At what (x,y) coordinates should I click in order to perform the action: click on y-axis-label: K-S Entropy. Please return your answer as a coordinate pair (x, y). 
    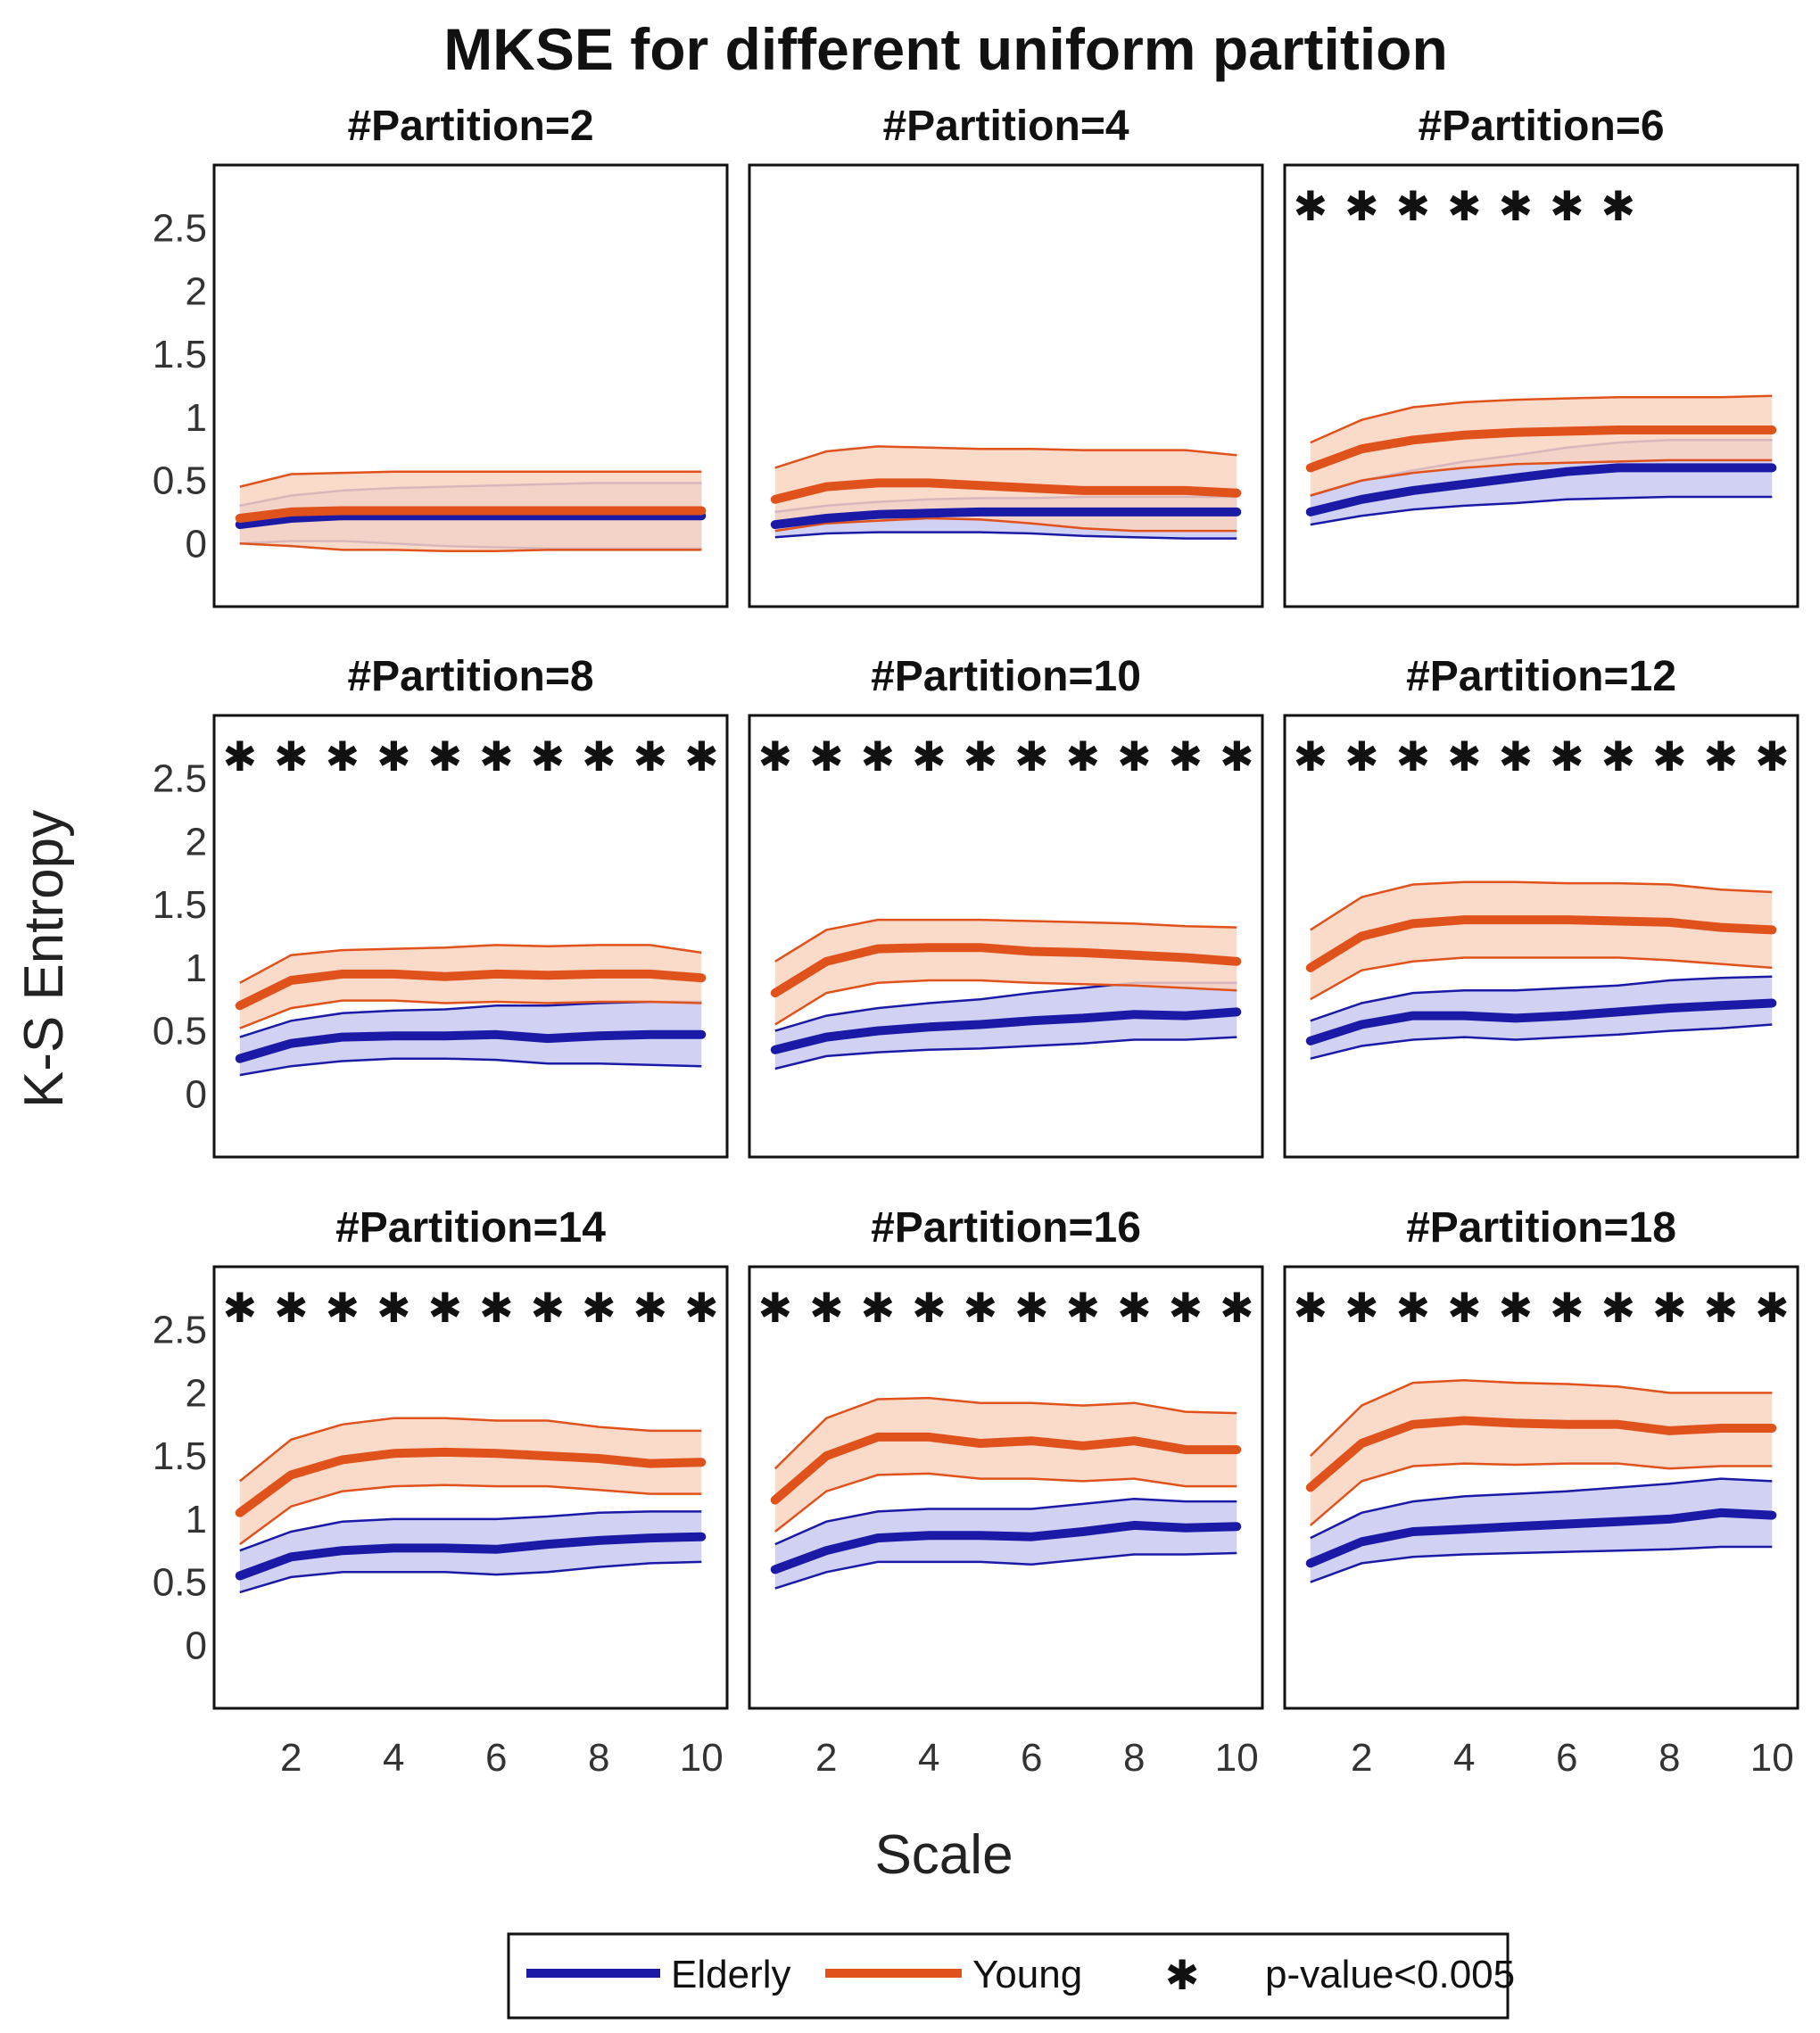
    Looking at the image, I should click on (44, 959).